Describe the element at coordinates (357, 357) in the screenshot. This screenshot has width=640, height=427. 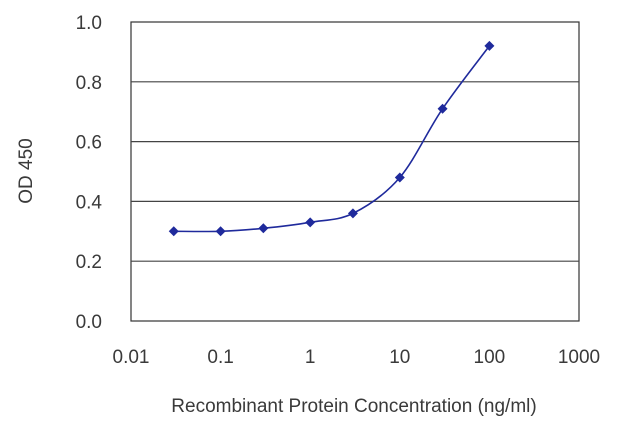
I see `x-axis-tick-labels: 0.01 0.1 1 10 100 1000` at that location.